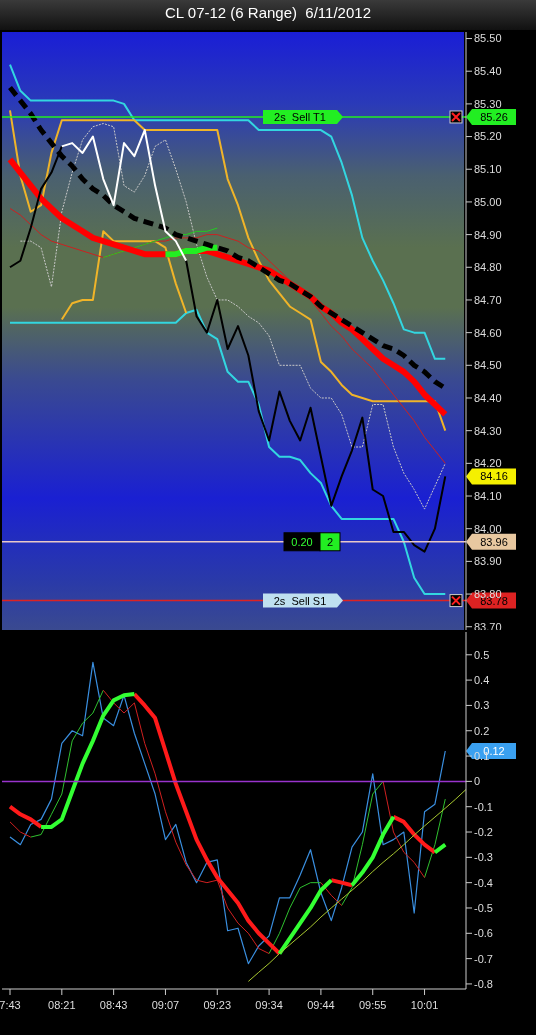 The image size is (536, 1035). Describe the element at coordinates (483, 907) in the screenshot. I see `y-tick-label: -0.5` at that location.